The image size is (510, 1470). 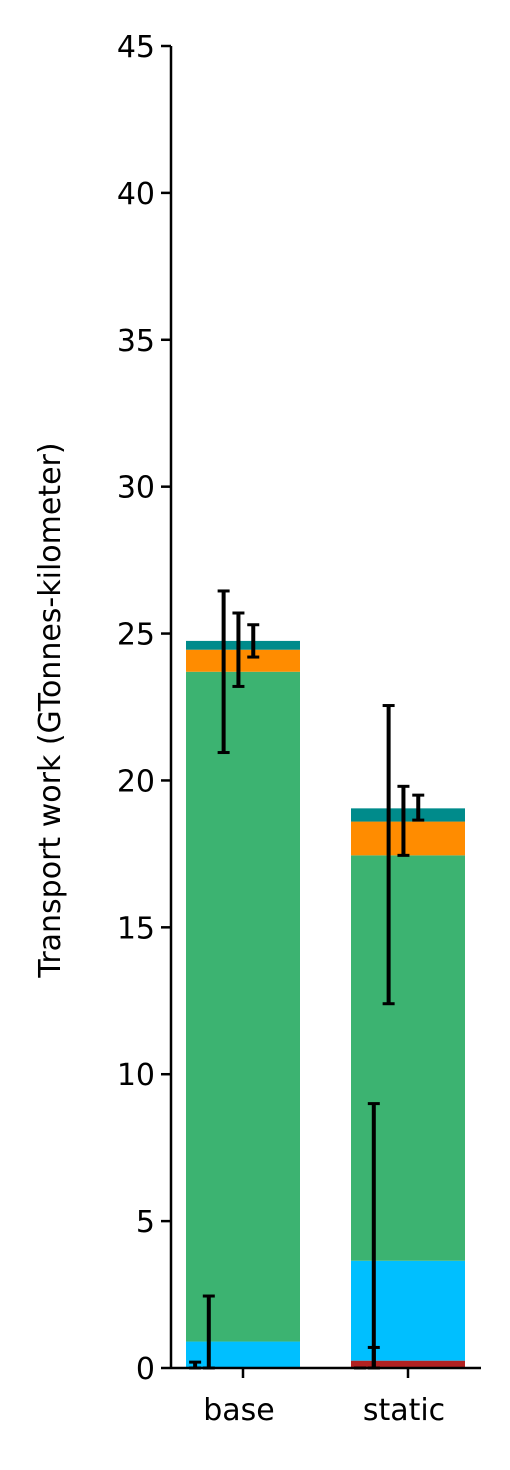 I want to click on y-tick-label-0: 0, so click(x=145, y=1369).